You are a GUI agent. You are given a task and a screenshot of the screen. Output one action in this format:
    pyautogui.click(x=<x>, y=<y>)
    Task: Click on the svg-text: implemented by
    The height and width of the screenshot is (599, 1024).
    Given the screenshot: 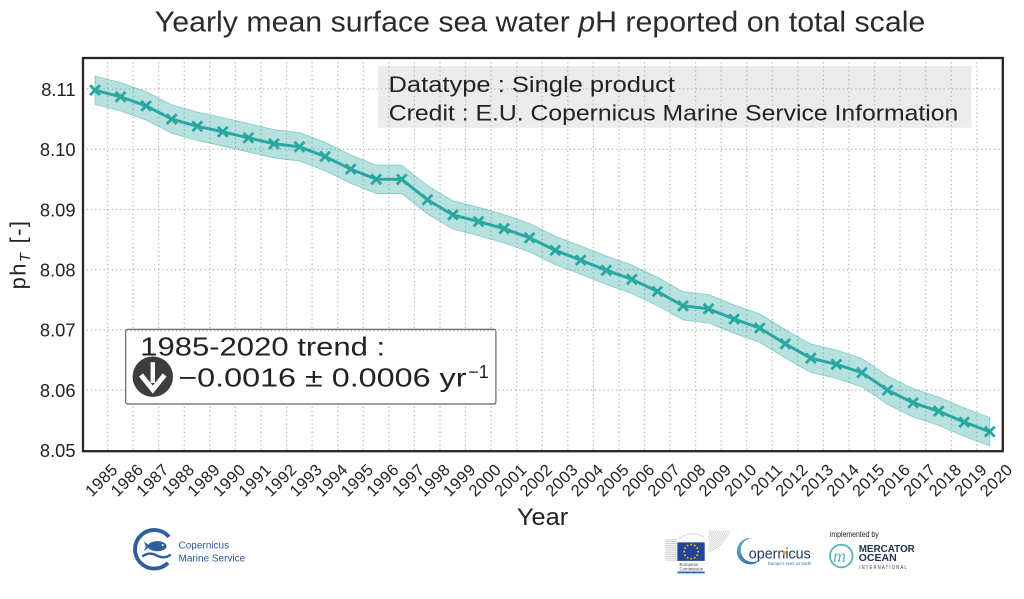 What is the action you would take?
    pyautogui.click(x=854, y=534)
    